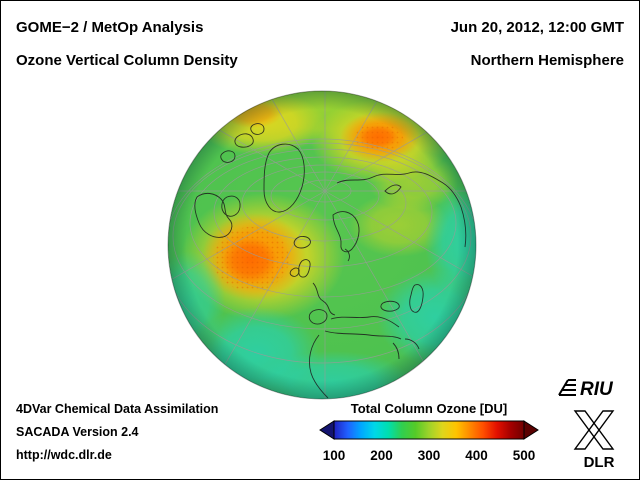 Image resolution: width=640 pixels, height=480 pixels. What do you see at coordinates (597, 389) in the screenshot?
I see `riu-label: RIU` at bounding box center [597, 389].